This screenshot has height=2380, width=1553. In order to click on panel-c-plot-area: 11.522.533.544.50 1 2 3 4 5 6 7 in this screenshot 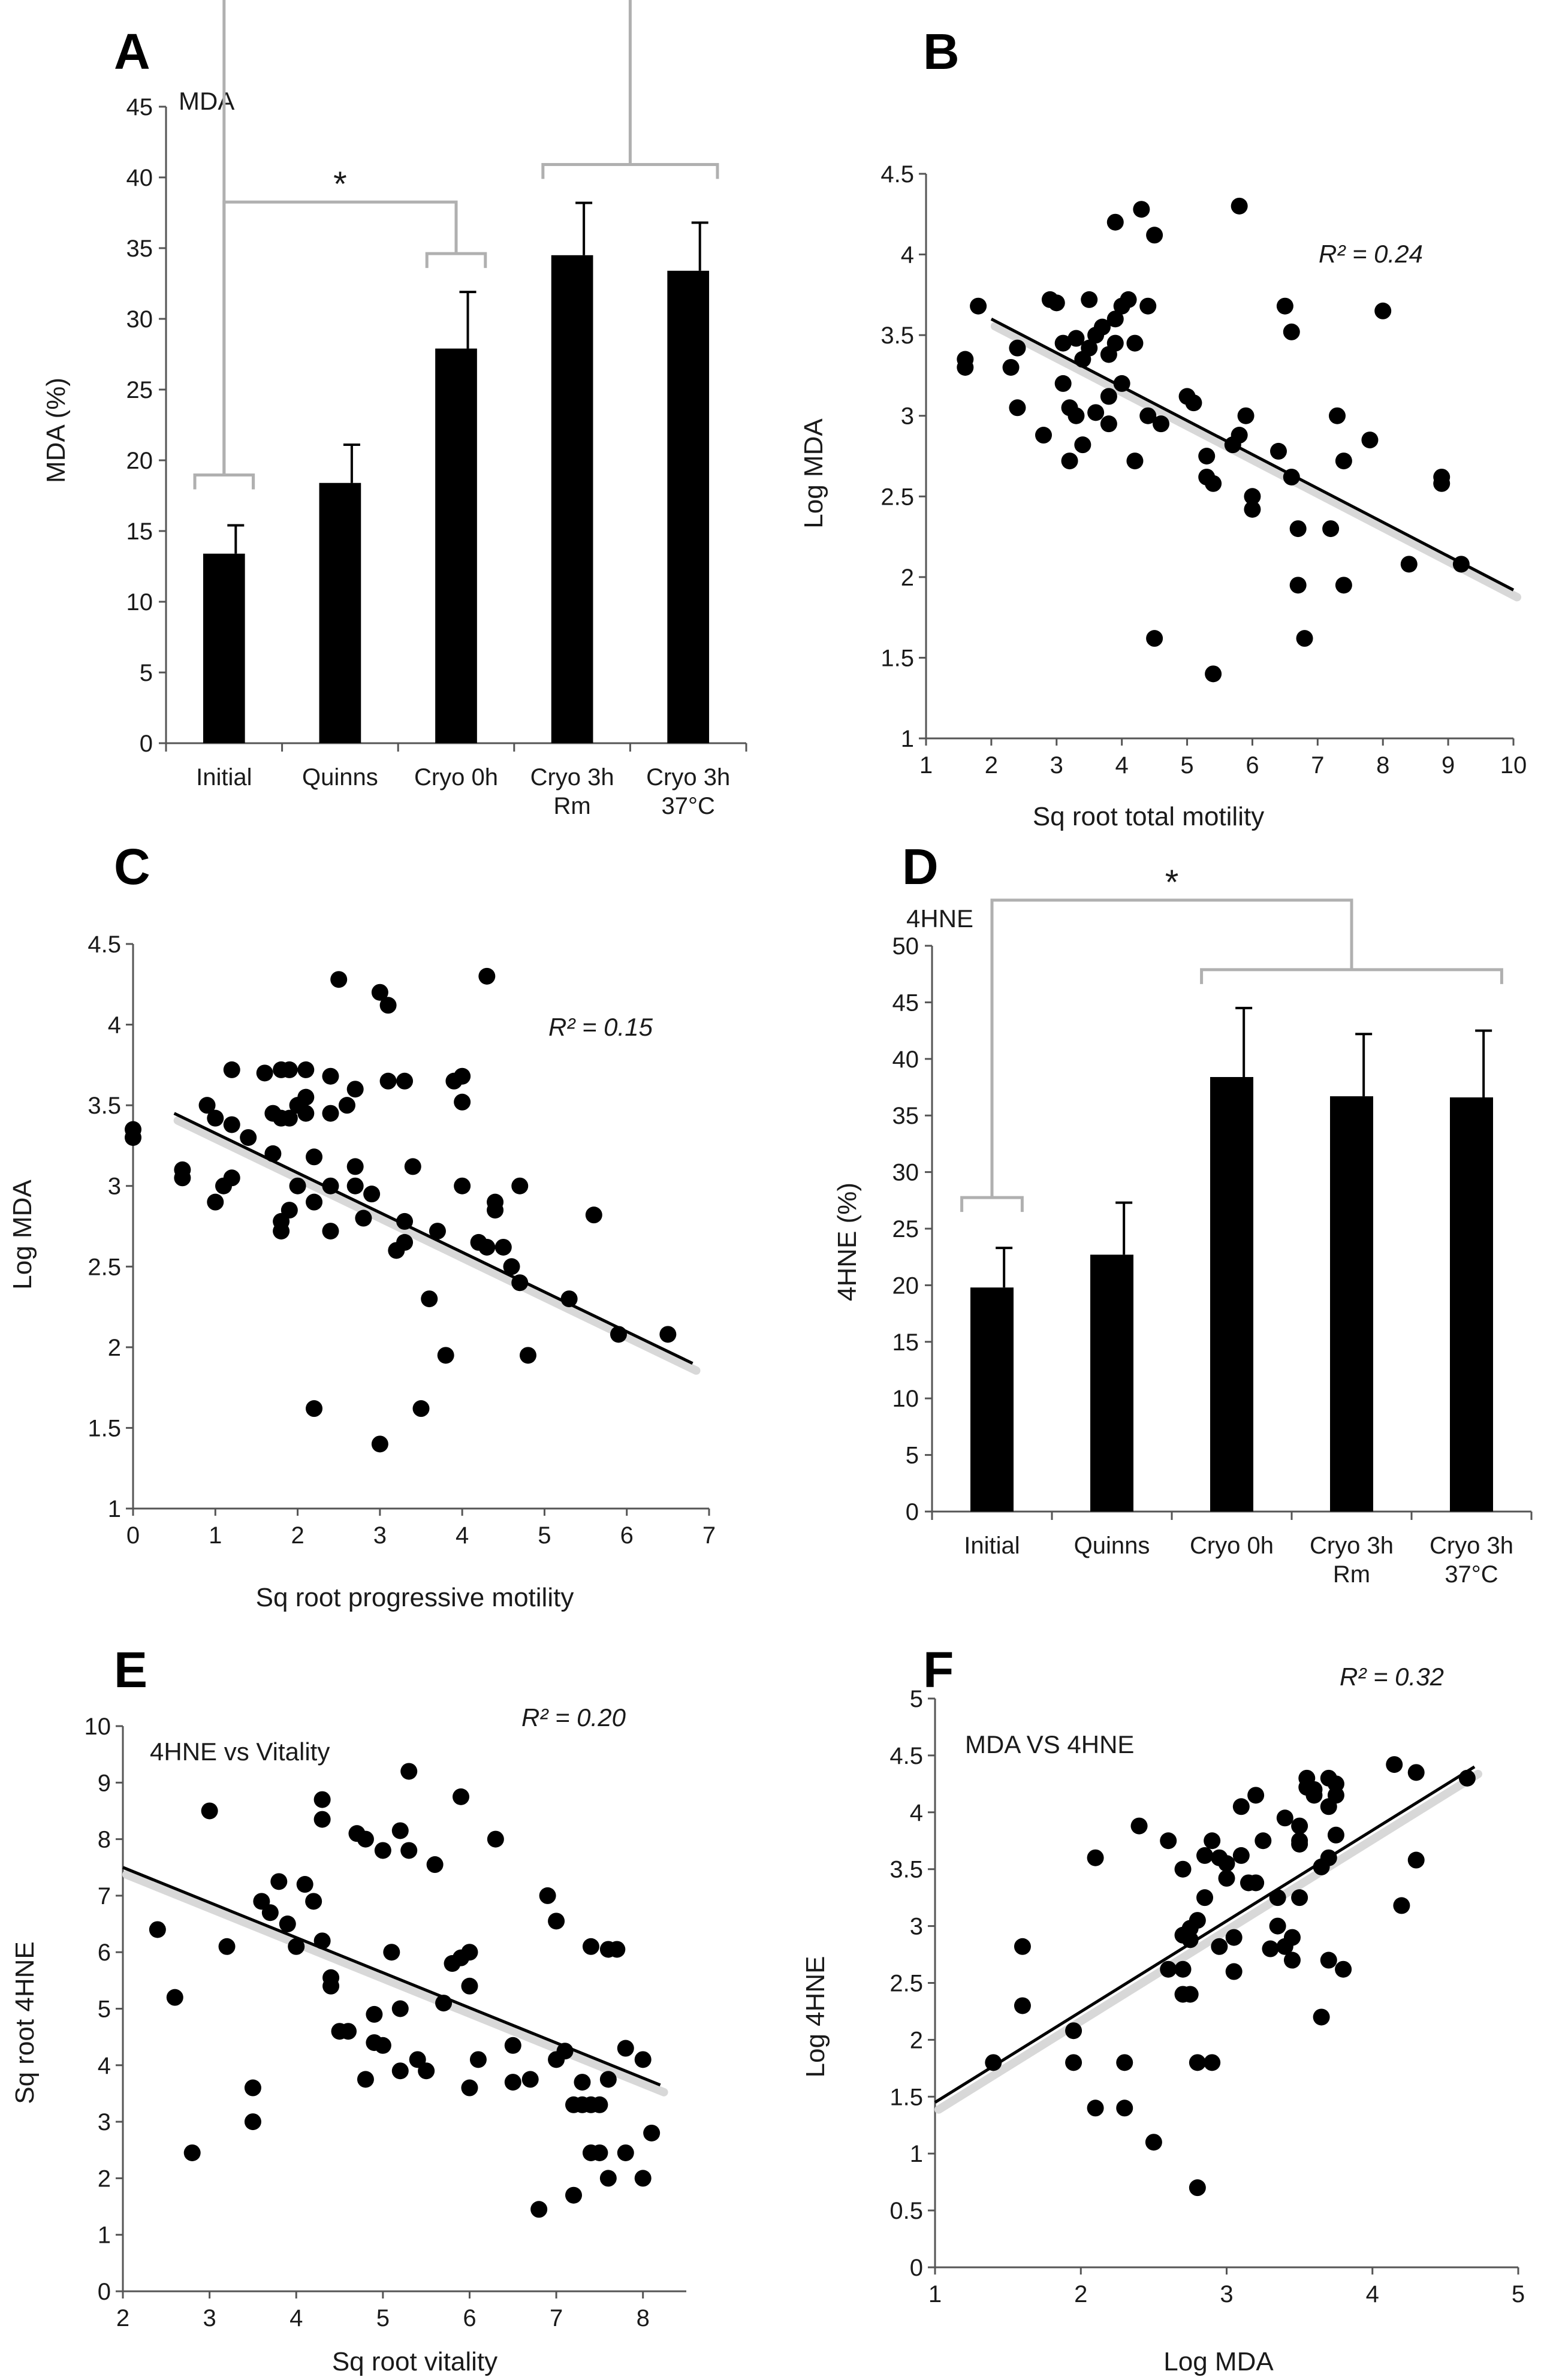, I will do `click(402, 1240)`.